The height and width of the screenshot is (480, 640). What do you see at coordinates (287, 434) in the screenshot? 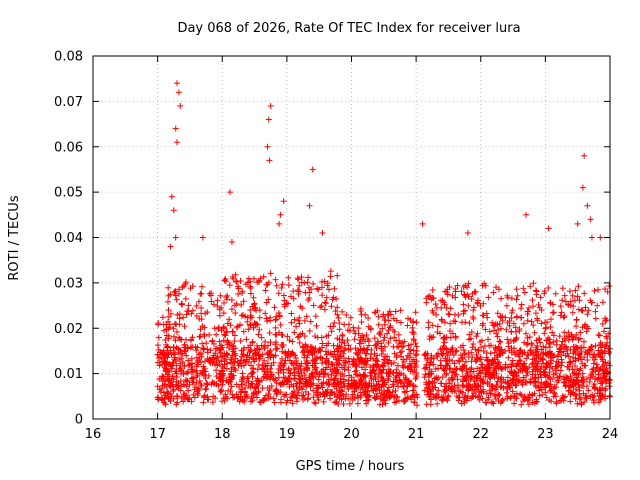
I see `x-tick-label: 19` at bounding box center [287, 434].